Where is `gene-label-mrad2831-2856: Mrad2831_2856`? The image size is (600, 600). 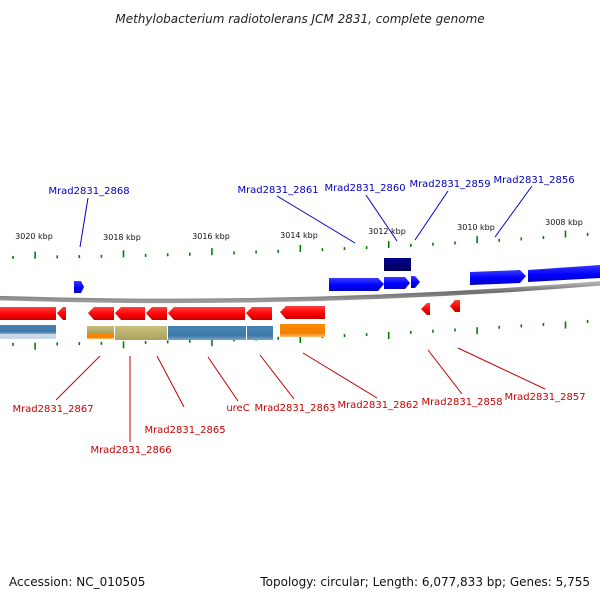
gene-label-mrad2831-2856: Mrad2831_2856 is located at coordinates (533, 180).